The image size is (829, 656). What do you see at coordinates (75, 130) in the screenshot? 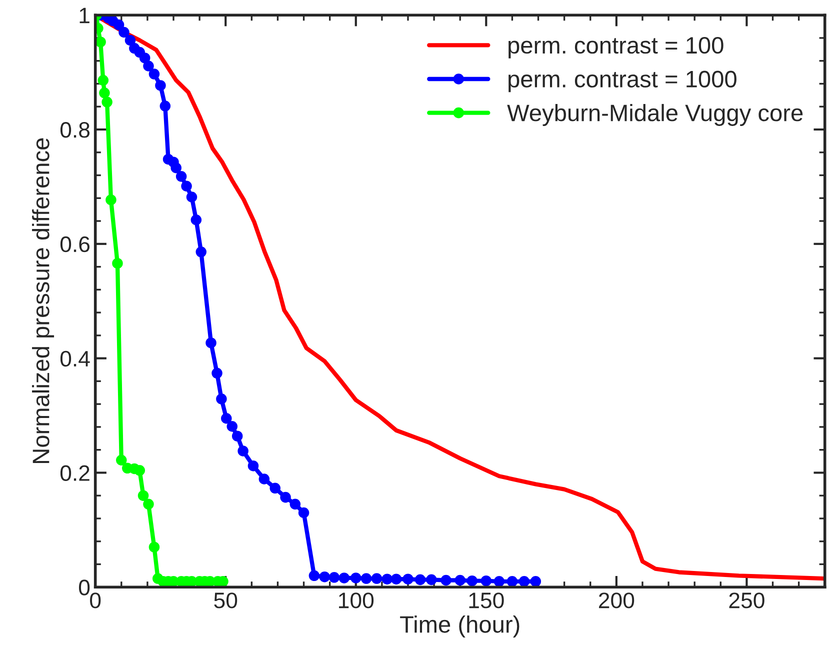
I see `y-tick-label: 0.8` at bounding box center [75, 130].